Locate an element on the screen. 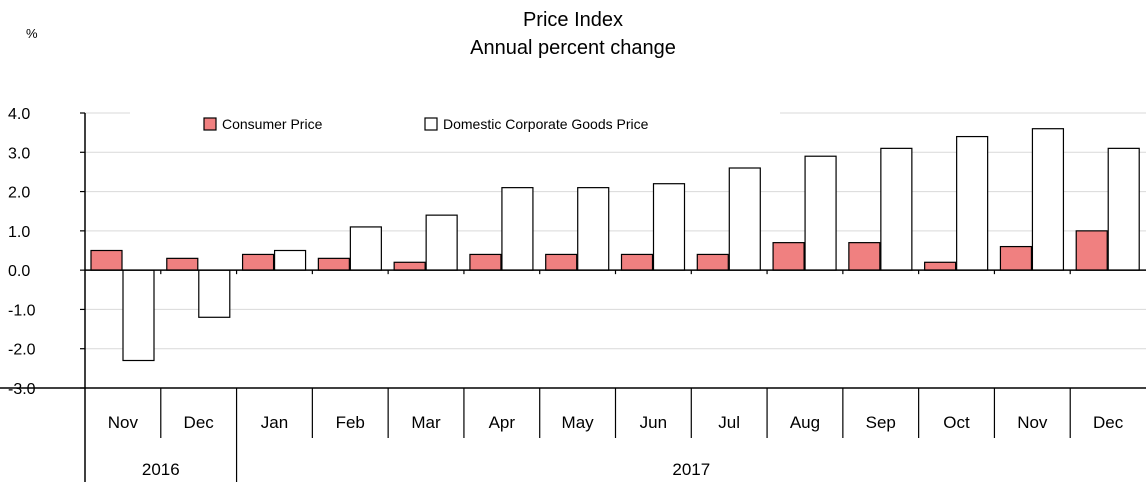 The height and width of the screenshot is (482, 1146). category-label: Aug is located at coordinates (805, 422).